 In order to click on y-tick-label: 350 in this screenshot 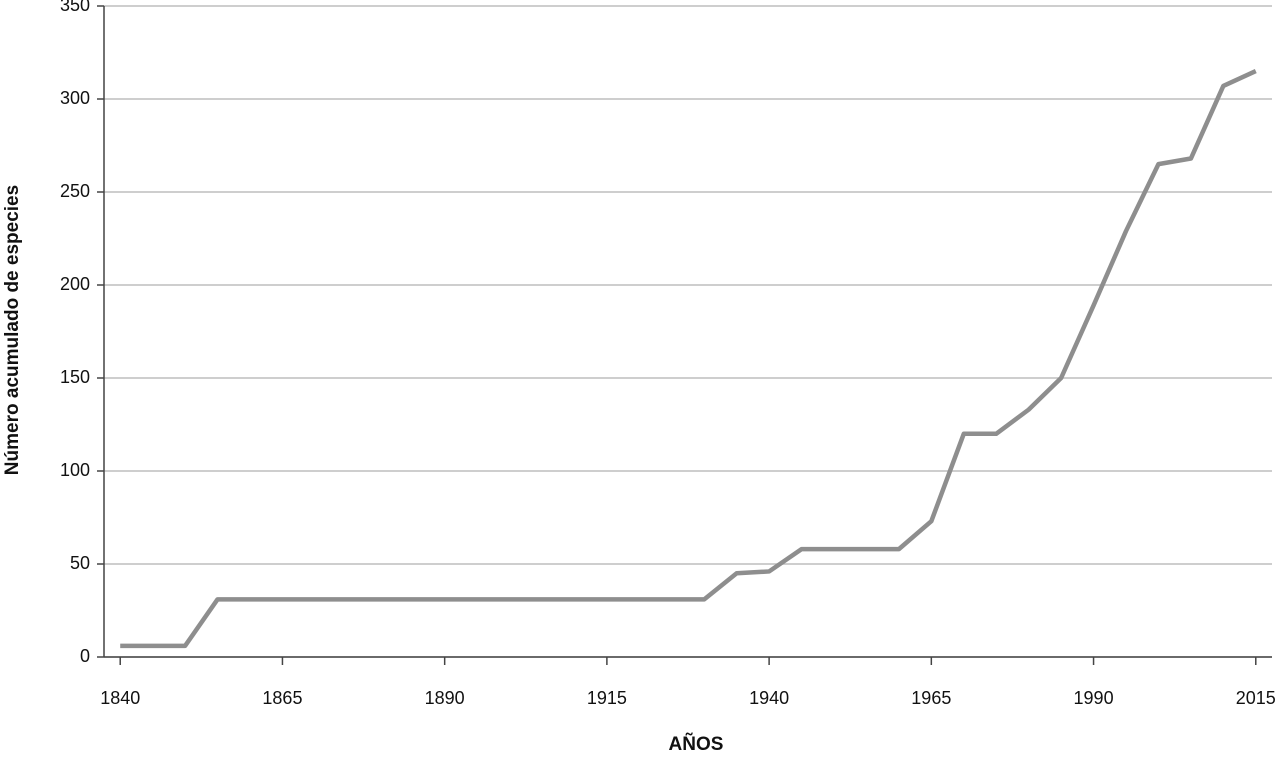, I will do `click(75, 7)`.